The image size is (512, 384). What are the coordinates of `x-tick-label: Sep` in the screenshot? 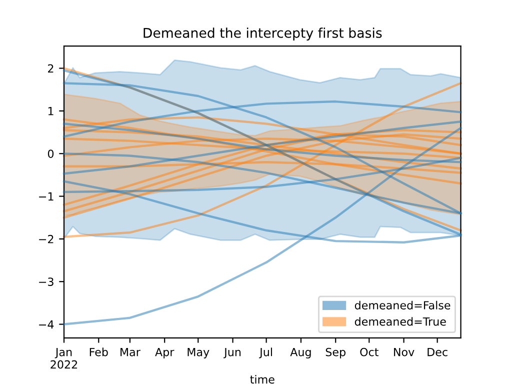 It's located at (336, 353).